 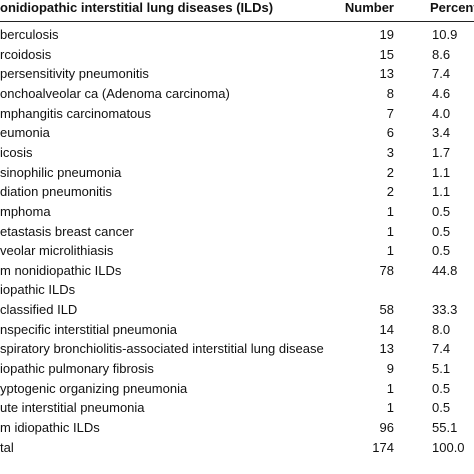 What do you see at coordinates (77, 369) in the screenshot?
I see `row-label: iopathic pulmonary fibrosis` at bounding box center [77, 369].